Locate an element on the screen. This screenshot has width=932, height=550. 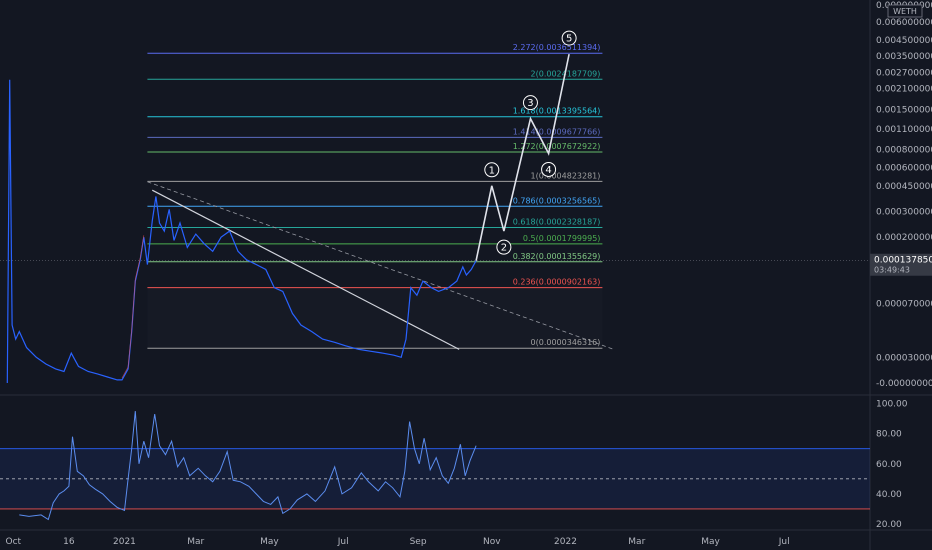
wave-label-text: 4 is located at coordinates (548, 170).